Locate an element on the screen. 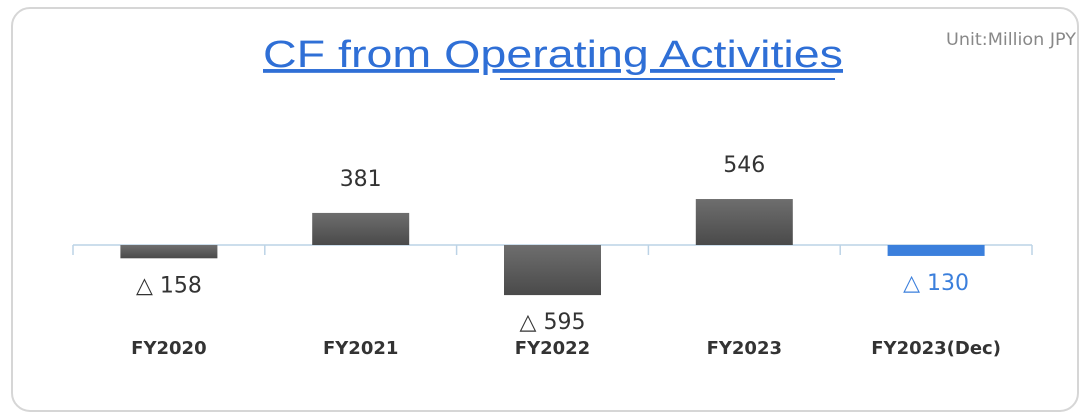 The image size is (1083, 417). unit-note: Unit:Million JPY is located at coordinates (1011, 40).